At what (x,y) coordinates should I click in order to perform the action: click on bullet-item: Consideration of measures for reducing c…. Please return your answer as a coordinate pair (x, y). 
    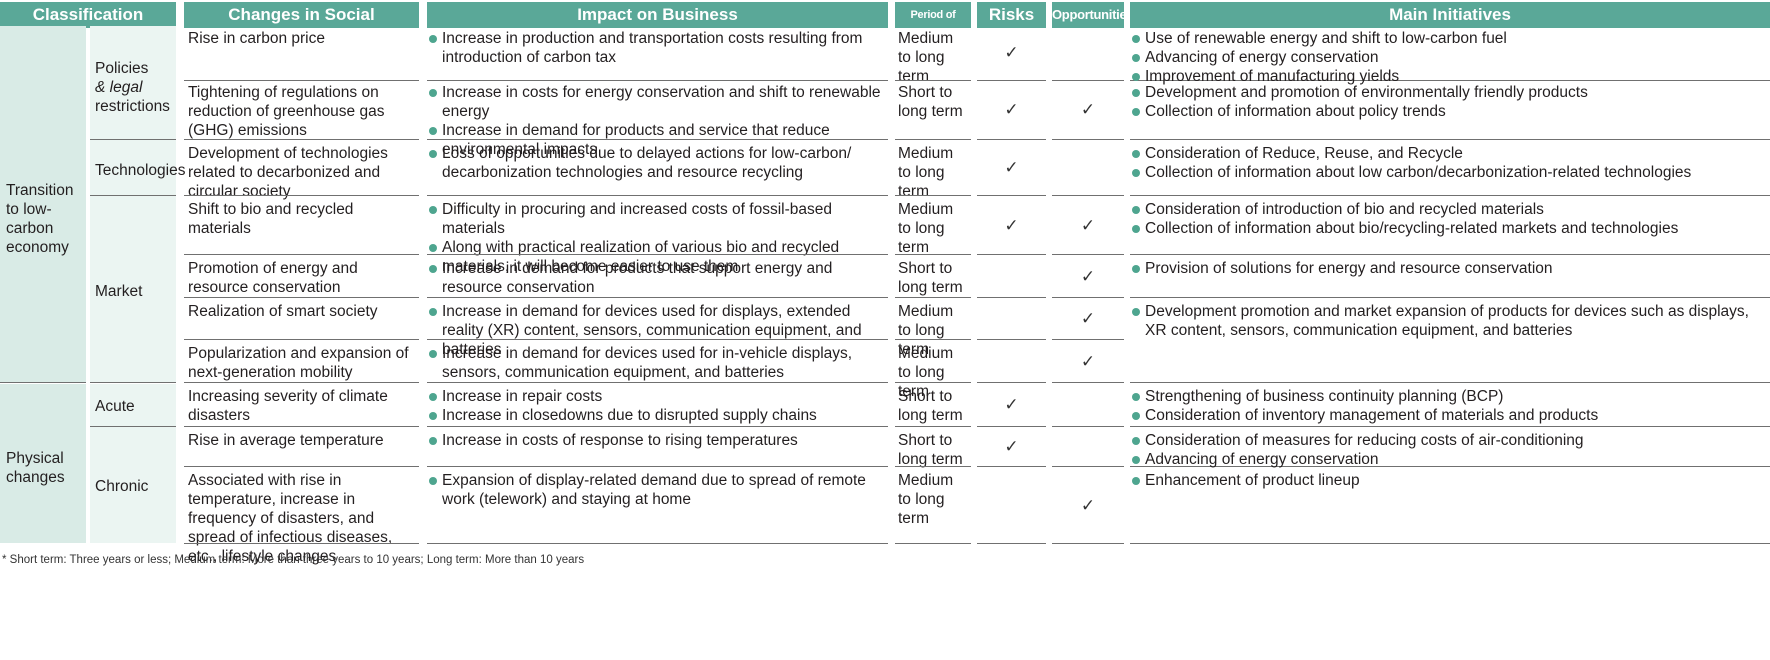
    Looking at the image, I should click on (1448, 440).